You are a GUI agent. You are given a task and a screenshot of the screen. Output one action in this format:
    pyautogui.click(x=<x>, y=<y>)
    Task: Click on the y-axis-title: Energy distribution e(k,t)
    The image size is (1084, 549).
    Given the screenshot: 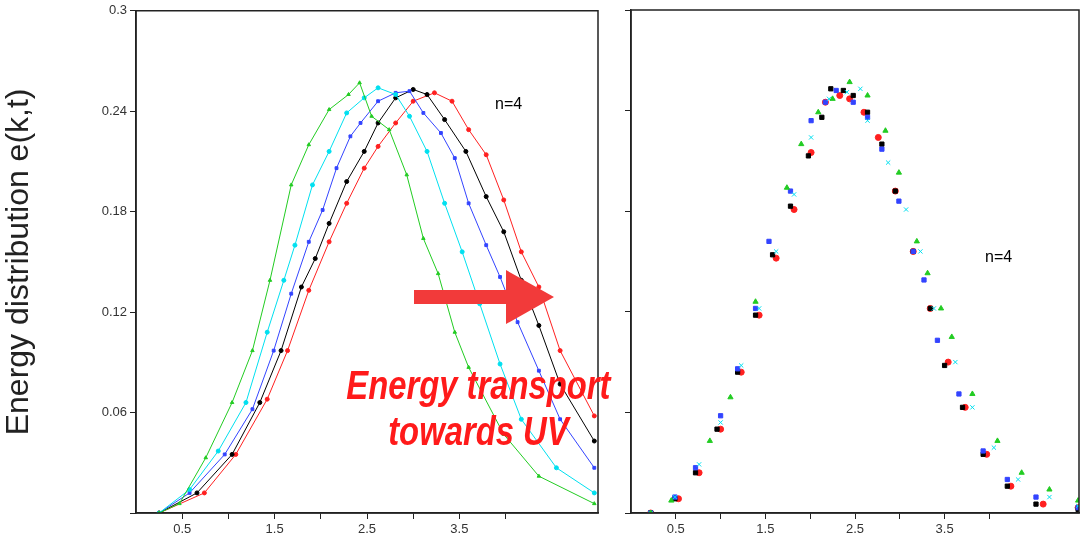 What is the action you would take?
    pyautogui.click(x=18, y=262)
    